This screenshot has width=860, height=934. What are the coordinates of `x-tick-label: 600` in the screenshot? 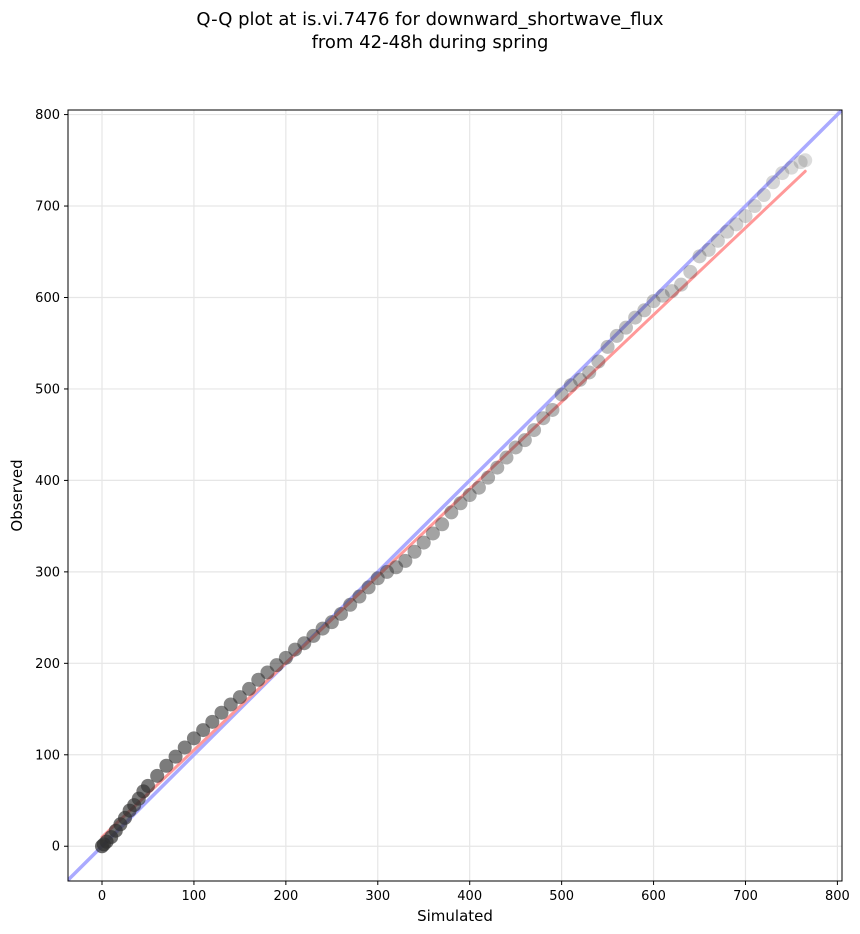 It's located at (653, 896).